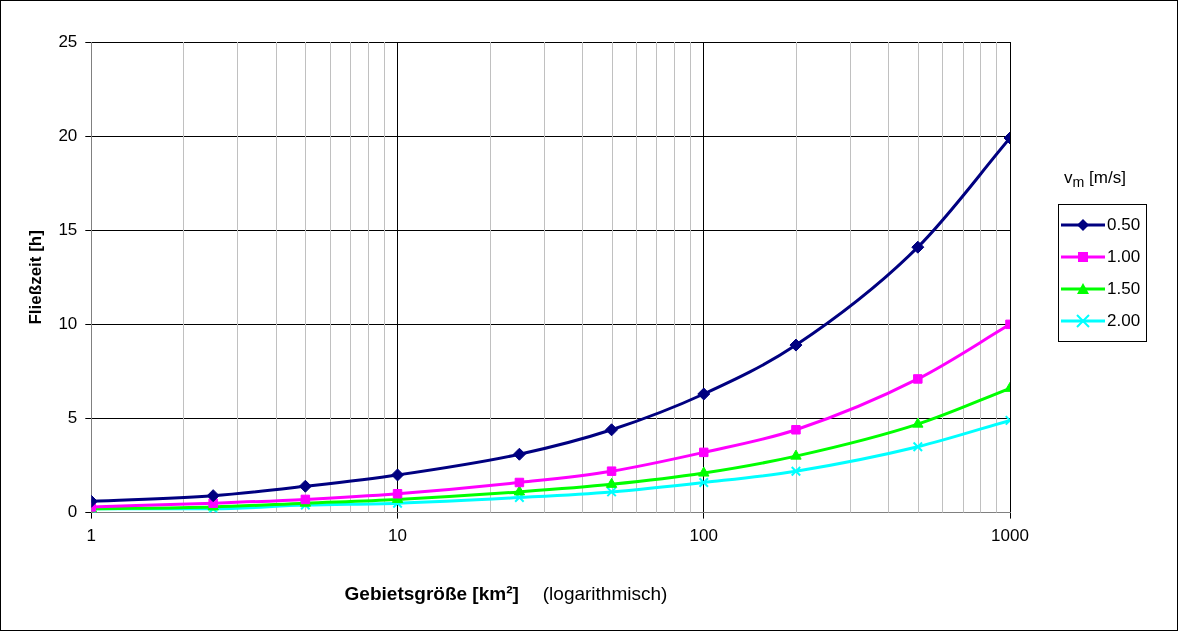 The image size is (1182, 635). Describe the element at coordinates (1124, 225) in the screenshot. I see `legend-label: 0.50` at that location.